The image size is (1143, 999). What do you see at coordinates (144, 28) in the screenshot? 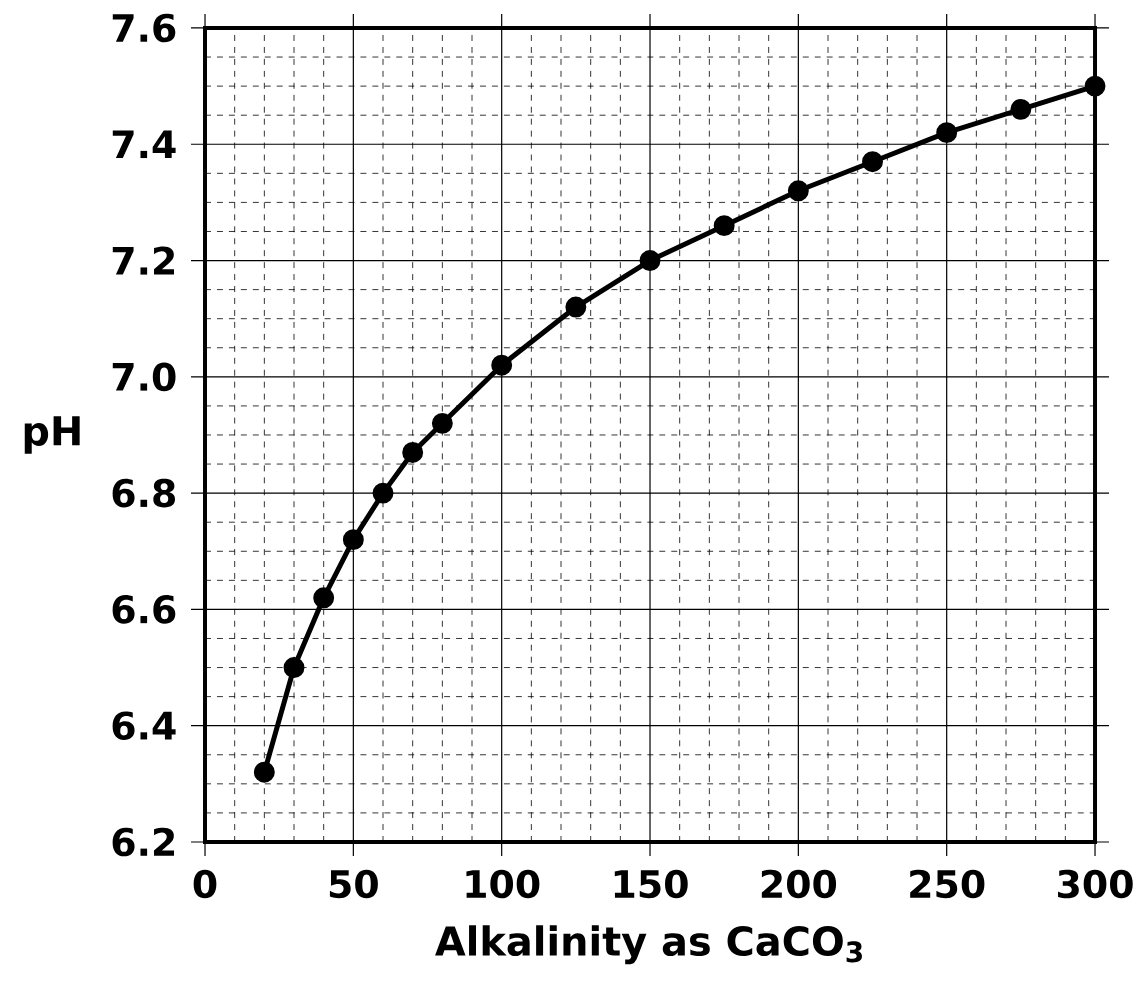
I see `y-tick-label: 7.6` at bounding box center [144, 28].